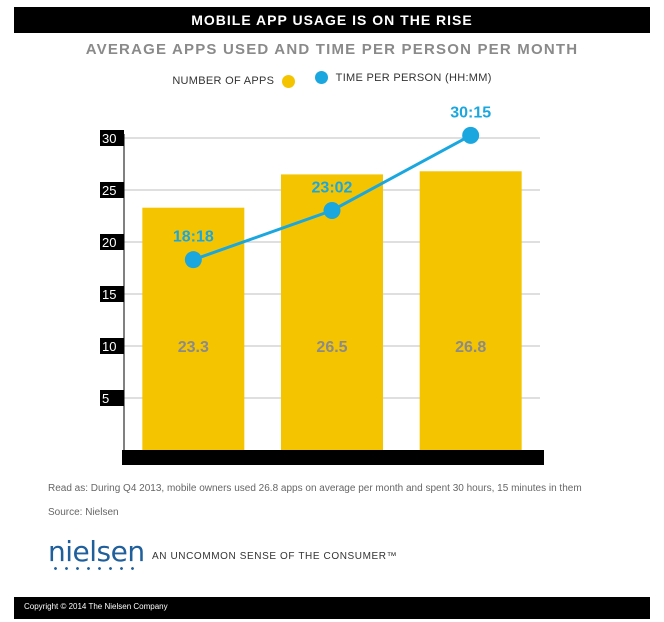 Image resolution: width=664 pixels, height=622 pixels. What do you see at coordinates (333, 457) in the screenshot?
I see `x-axis-baseline` at bounding box center [333, 457].